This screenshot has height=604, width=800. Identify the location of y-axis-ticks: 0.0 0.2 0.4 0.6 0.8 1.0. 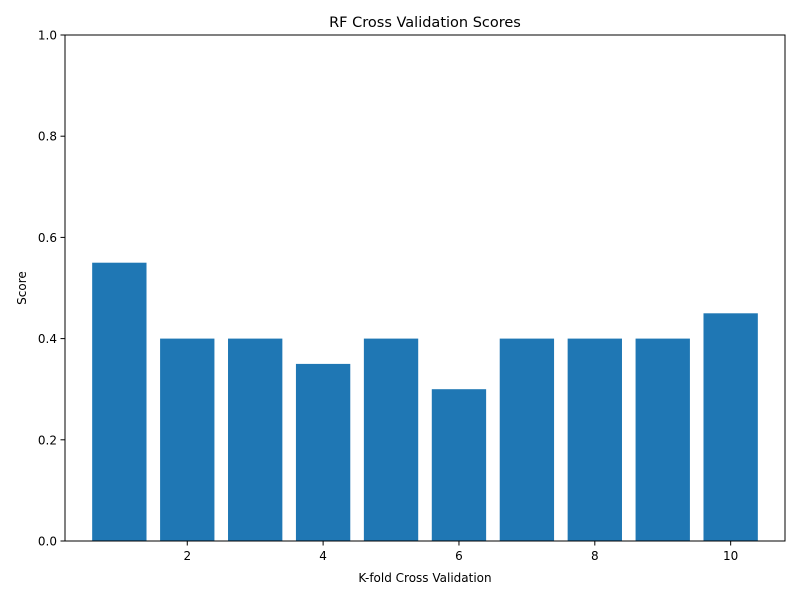
(51, 289).